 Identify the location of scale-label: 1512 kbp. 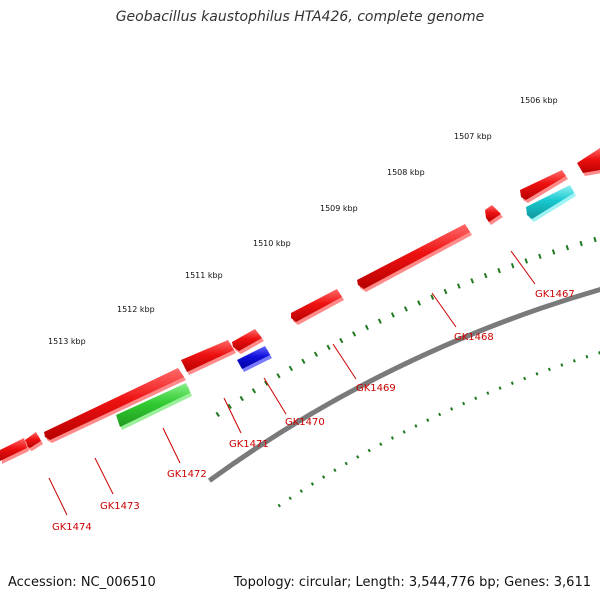
(136, 309).